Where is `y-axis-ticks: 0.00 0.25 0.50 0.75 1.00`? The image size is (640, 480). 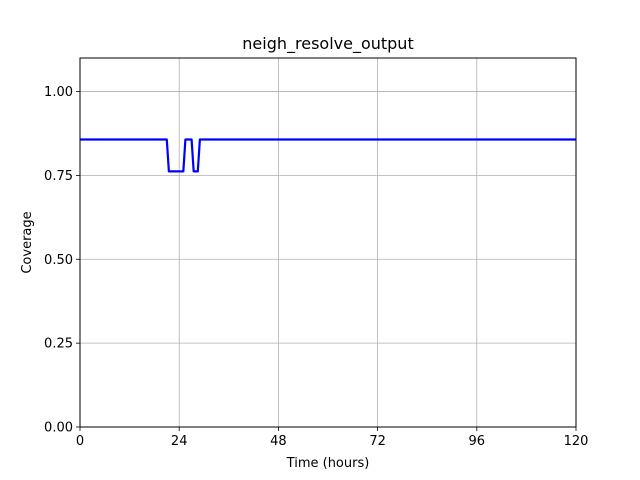 y-axis-ticks: 0.00 0.25 0.50 0.75 1.00 is located at coordinates (62, 260).